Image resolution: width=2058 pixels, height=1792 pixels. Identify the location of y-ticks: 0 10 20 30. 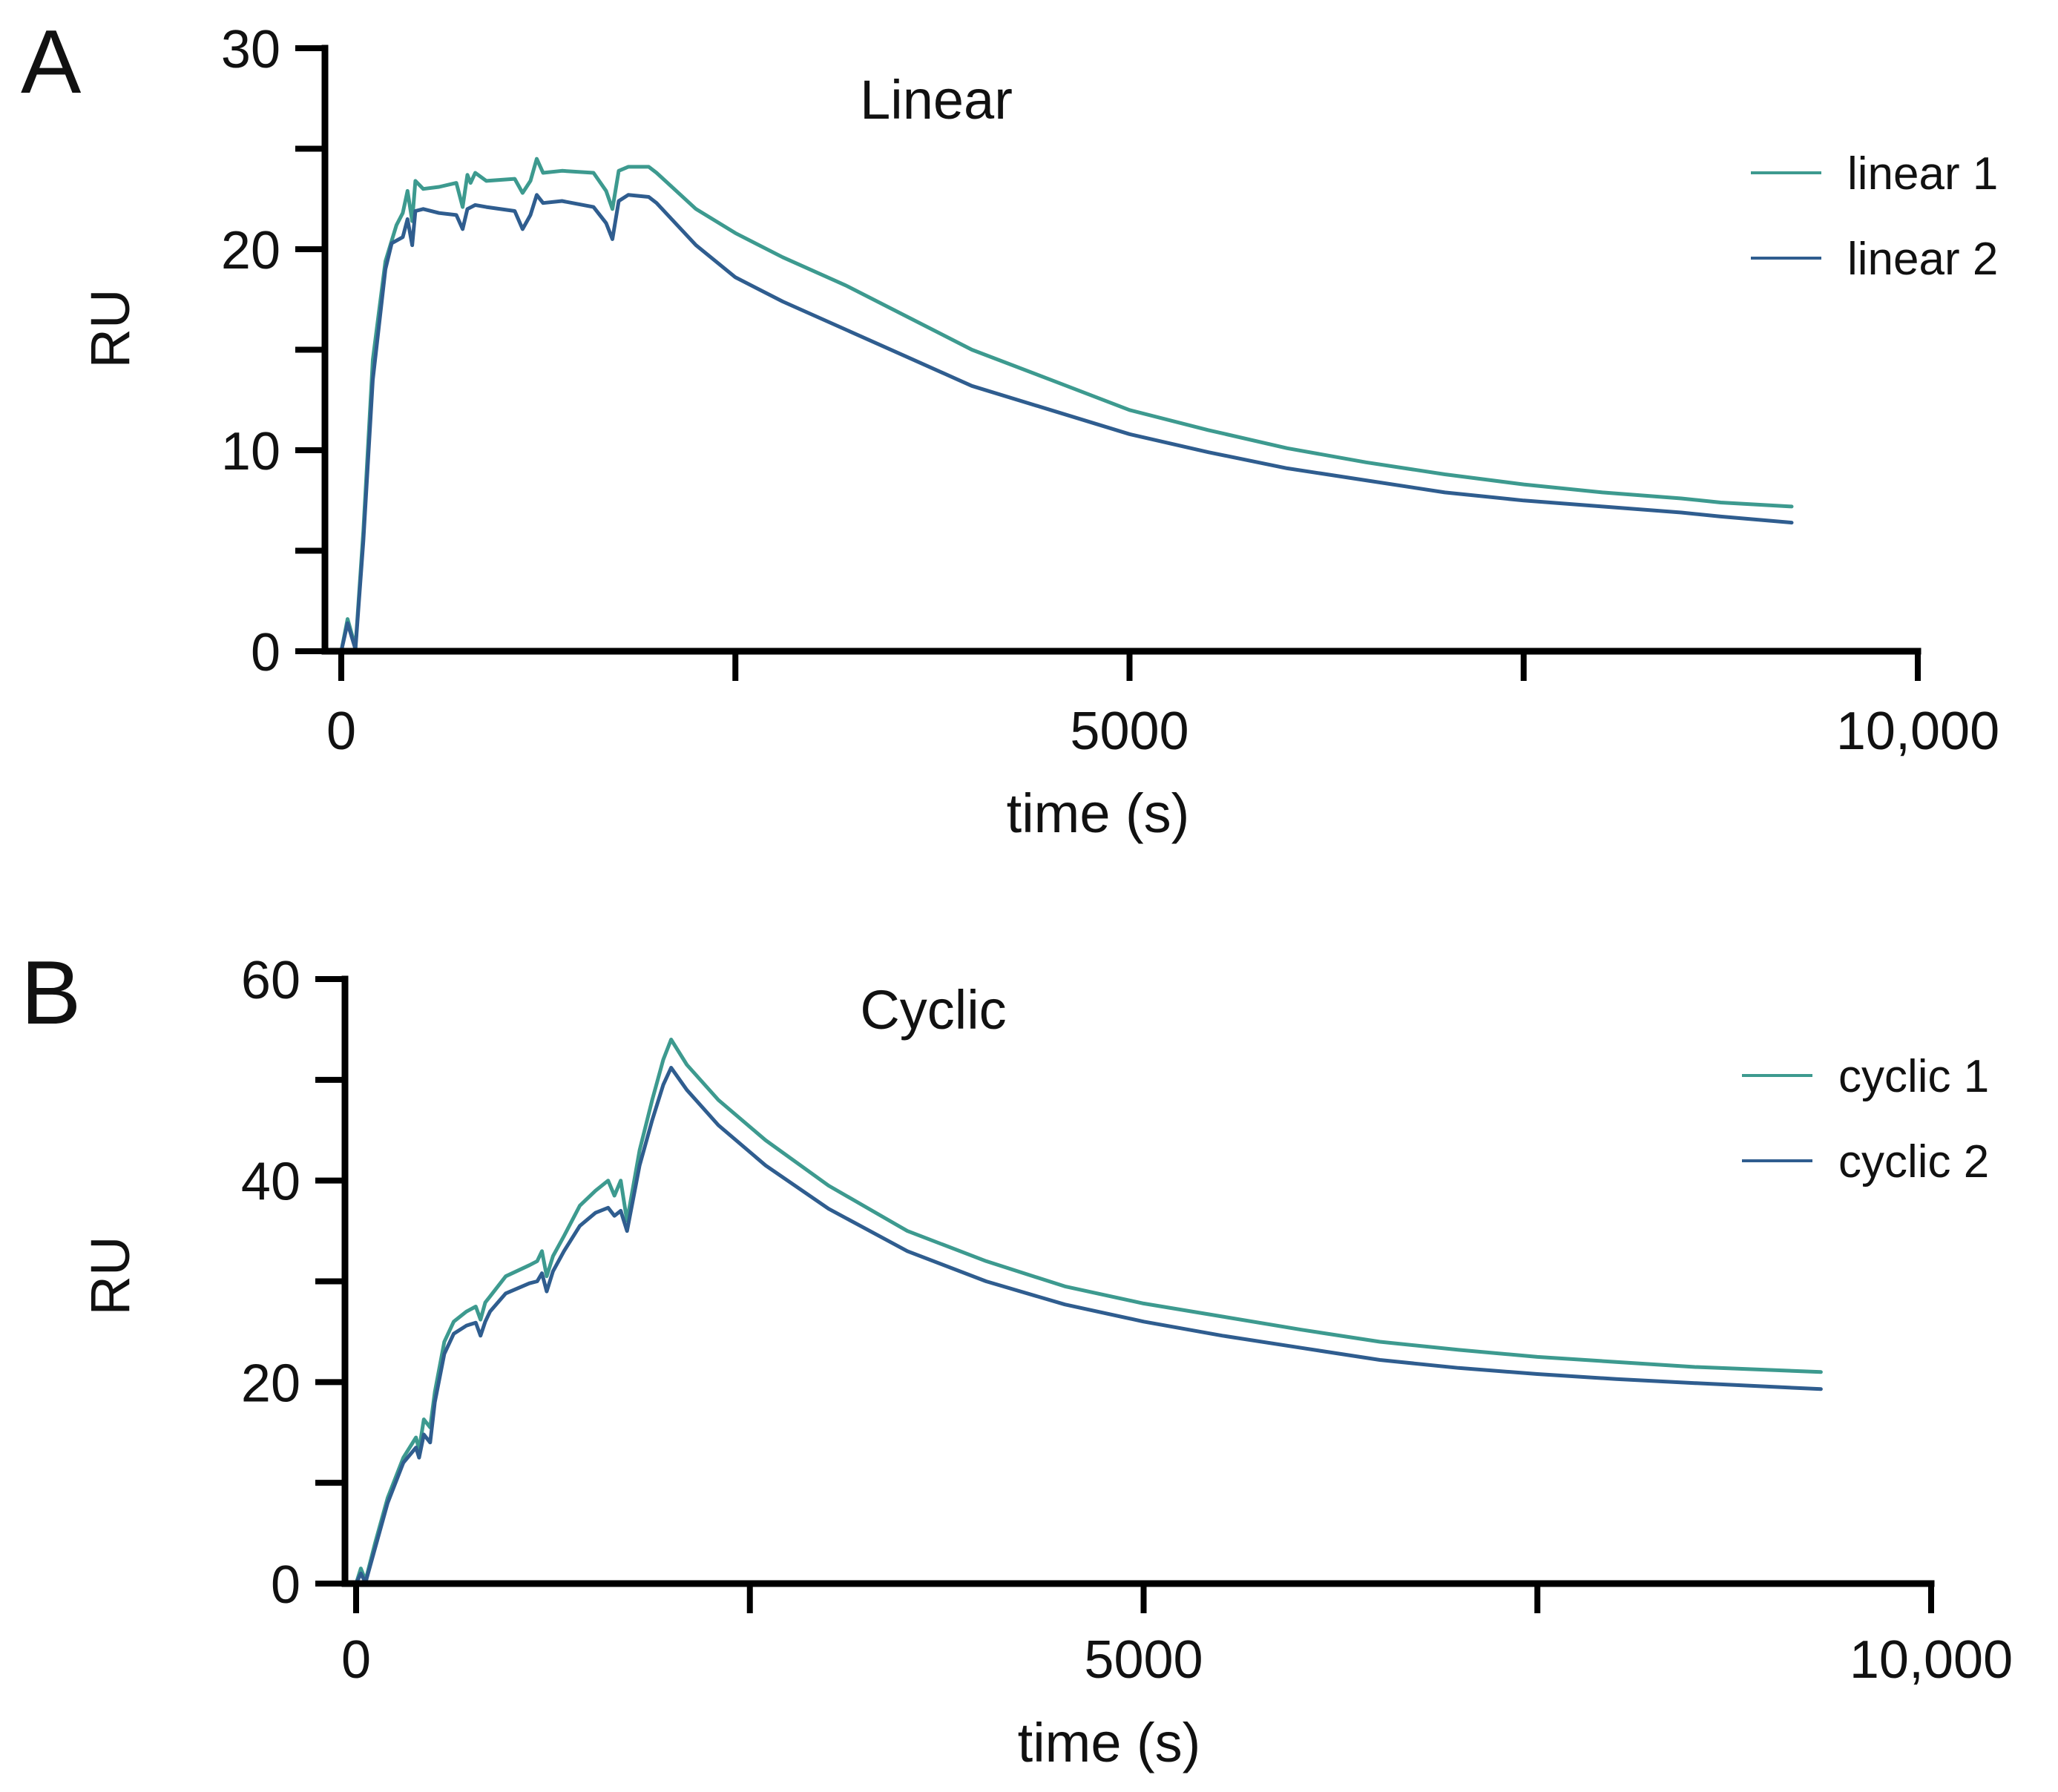
(273, 351).